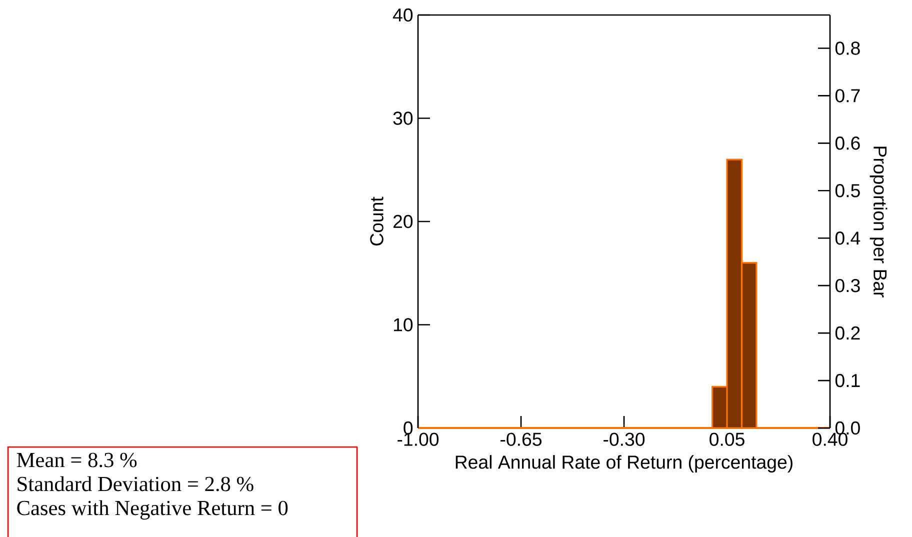 Image resolution: width=912 pixels, height=537 pixels. I want to click on x-tick-label: -0.30, so click(624, 439).